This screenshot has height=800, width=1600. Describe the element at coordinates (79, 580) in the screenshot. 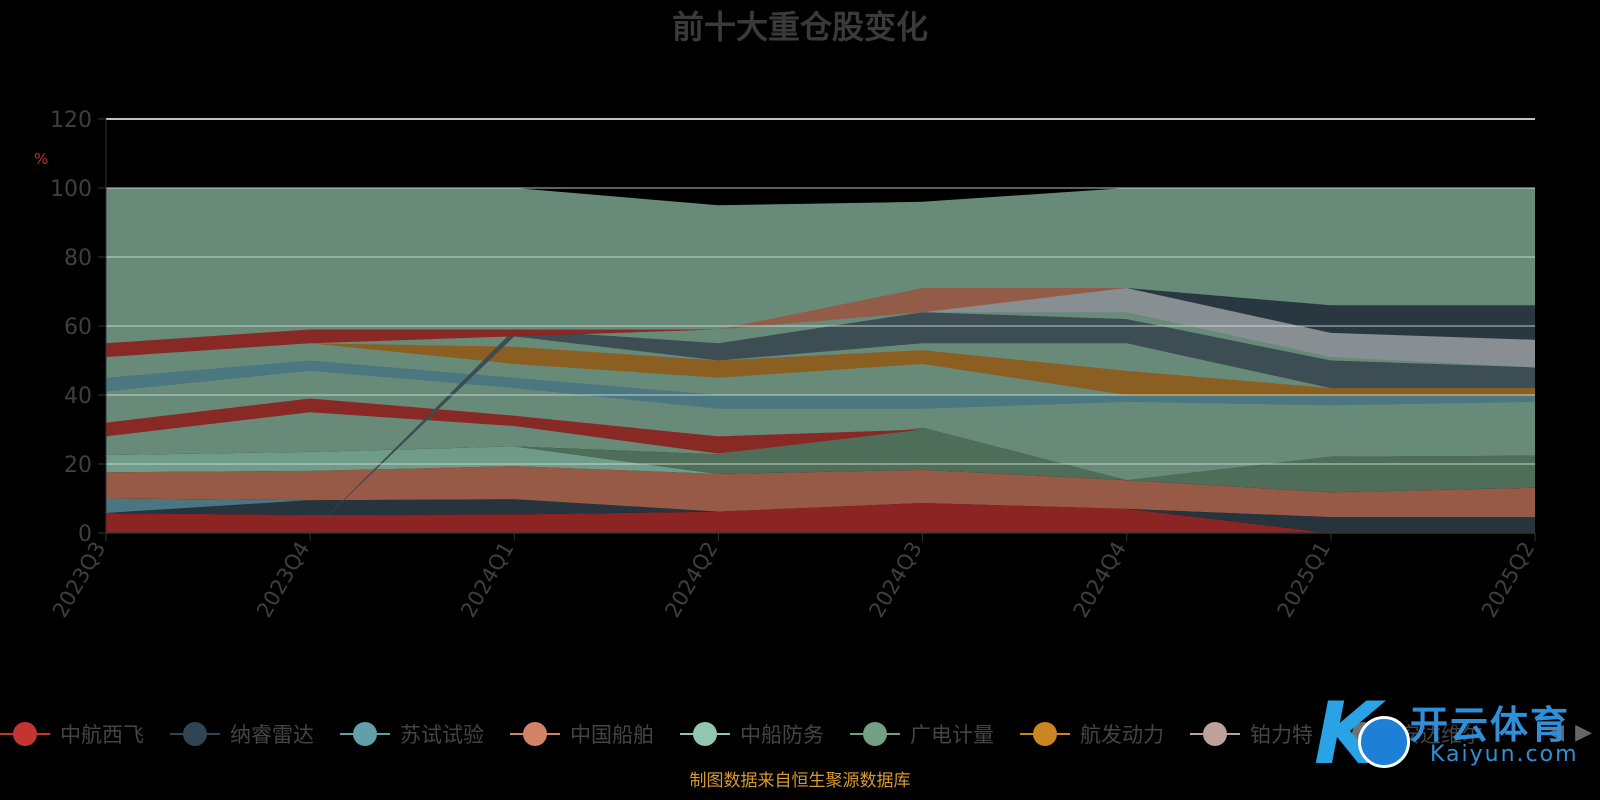

I see `x-tick-label: 2023Q3` at that location.